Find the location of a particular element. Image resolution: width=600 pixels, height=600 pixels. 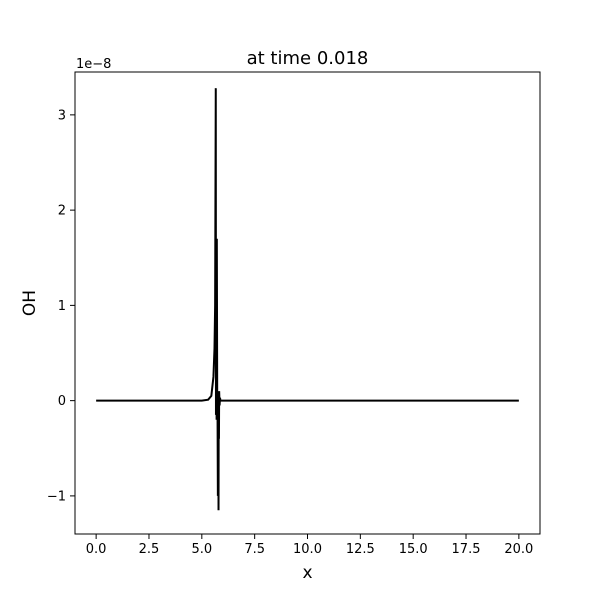

y-tick-label: 2 is located at coordinates (62, 211).